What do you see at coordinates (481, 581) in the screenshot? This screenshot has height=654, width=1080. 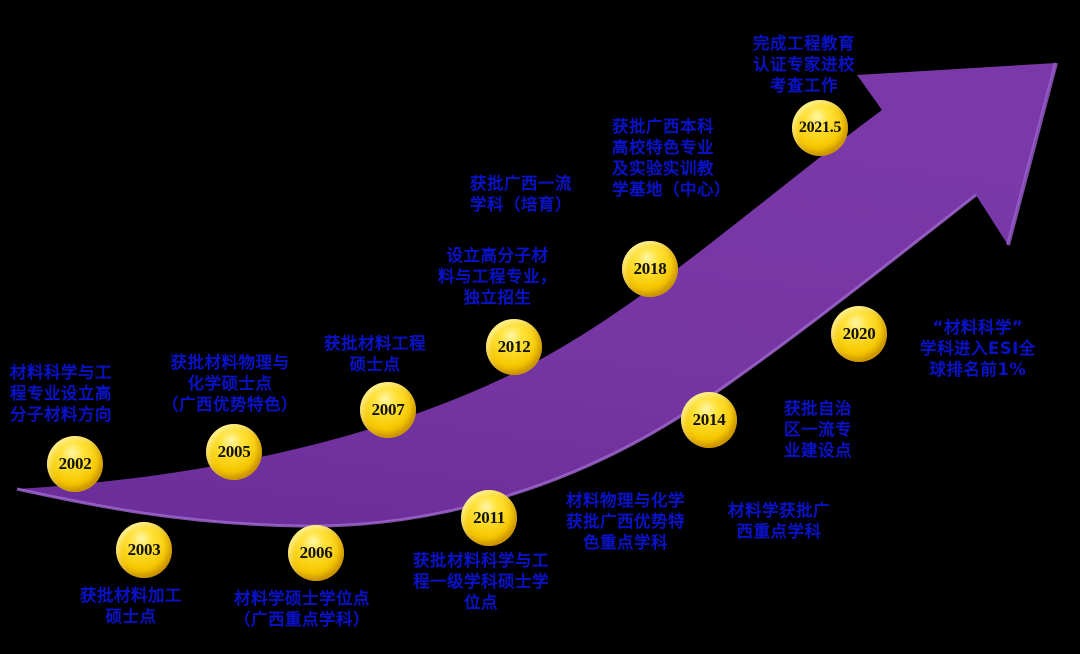 I see `milestone-label-2011: 获批材料科学与工 程一级学科硕士学 位点` at bounding box center [481, 581].